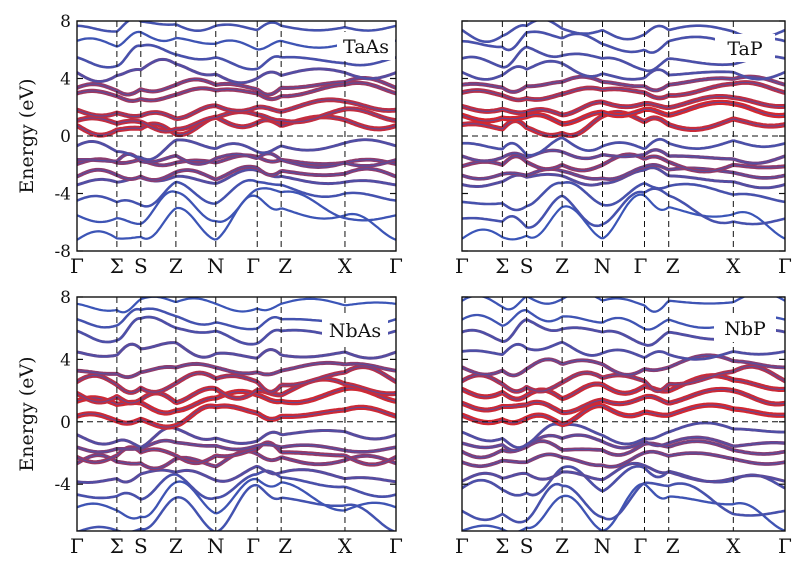  I want to click on material-label: NbP, so click(745, 329).